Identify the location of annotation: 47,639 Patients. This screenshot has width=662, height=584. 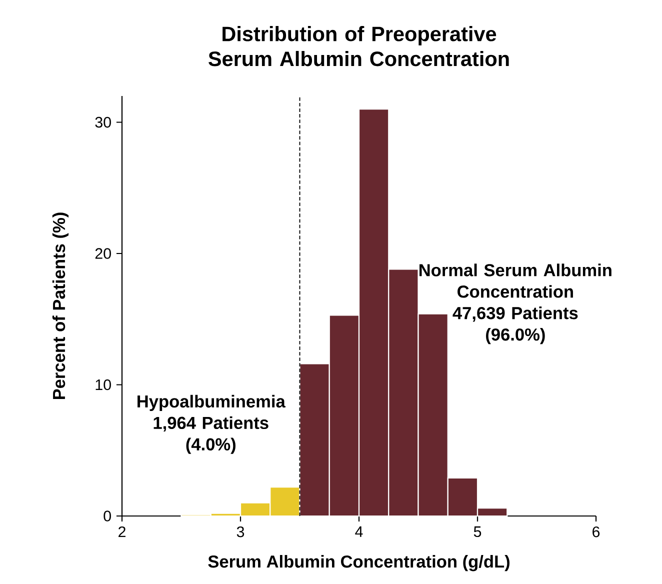
(515, 314).